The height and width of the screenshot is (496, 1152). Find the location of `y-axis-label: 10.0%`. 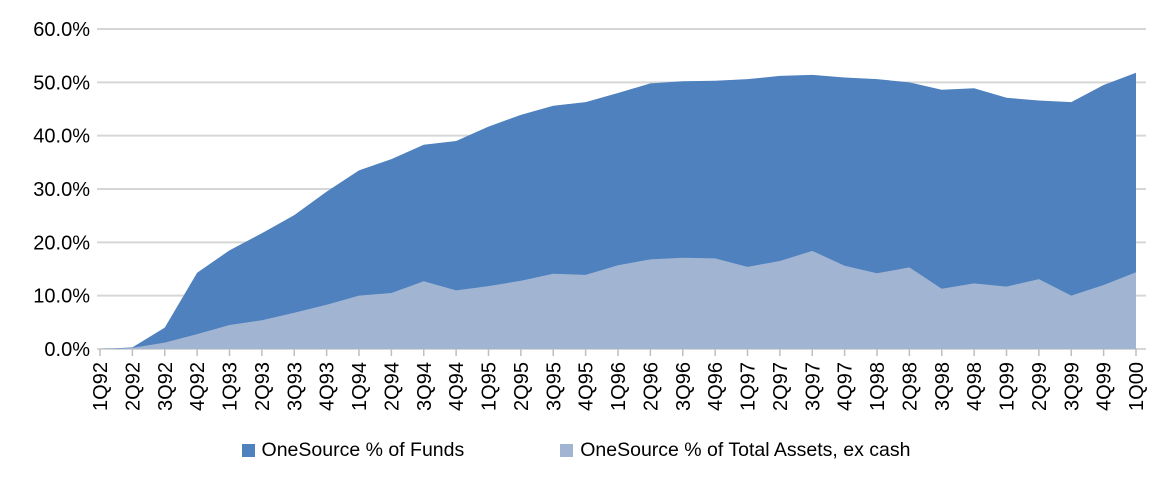

y-axis-label: 10.0% is located at coordinates (61, 297).